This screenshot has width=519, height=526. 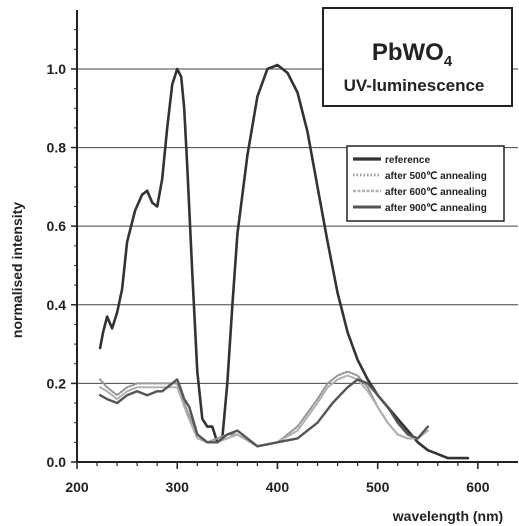 What do you see at coordinates (57, 305) in the screenshot?
I see `y-tick-label: 0.4` at bounding box center [57, 305].